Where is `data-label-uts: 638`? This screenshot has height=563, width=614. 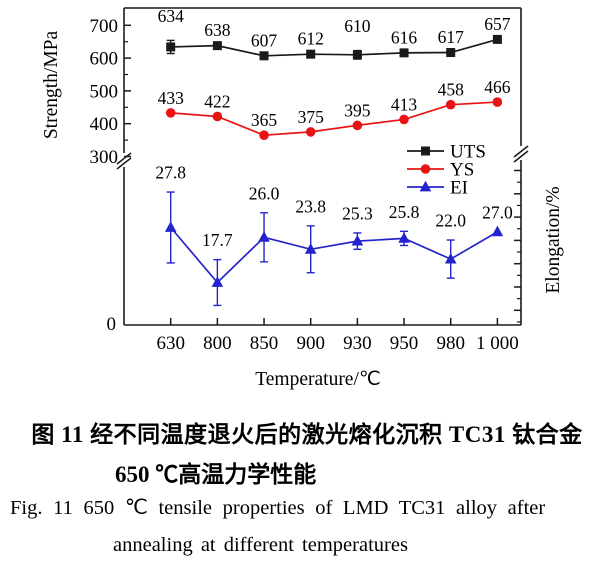 data-label-uts: 638 is located at coordinates (217, 30).